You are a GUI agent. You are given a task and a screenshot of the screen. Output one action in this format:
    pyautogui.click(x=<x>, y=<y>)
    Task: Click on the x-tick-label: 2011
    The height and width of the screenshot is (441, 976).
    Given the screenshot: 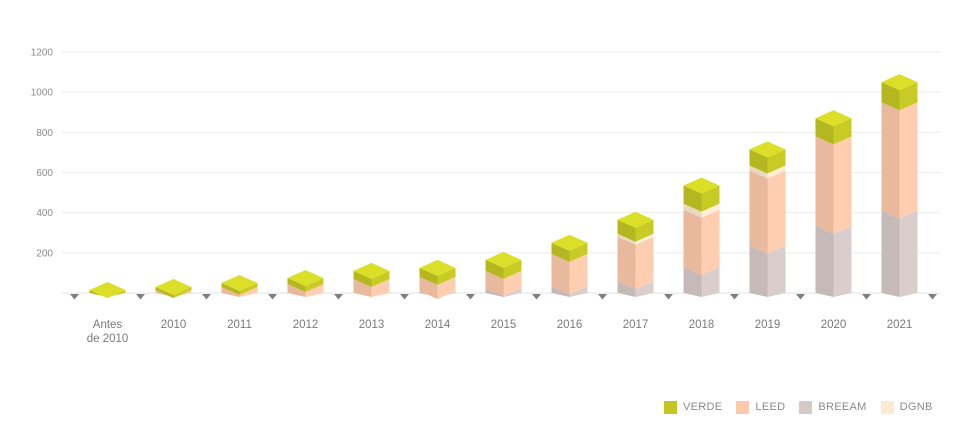 What is the action you would take?
    pyautogui.click(x=239, y=325)
    